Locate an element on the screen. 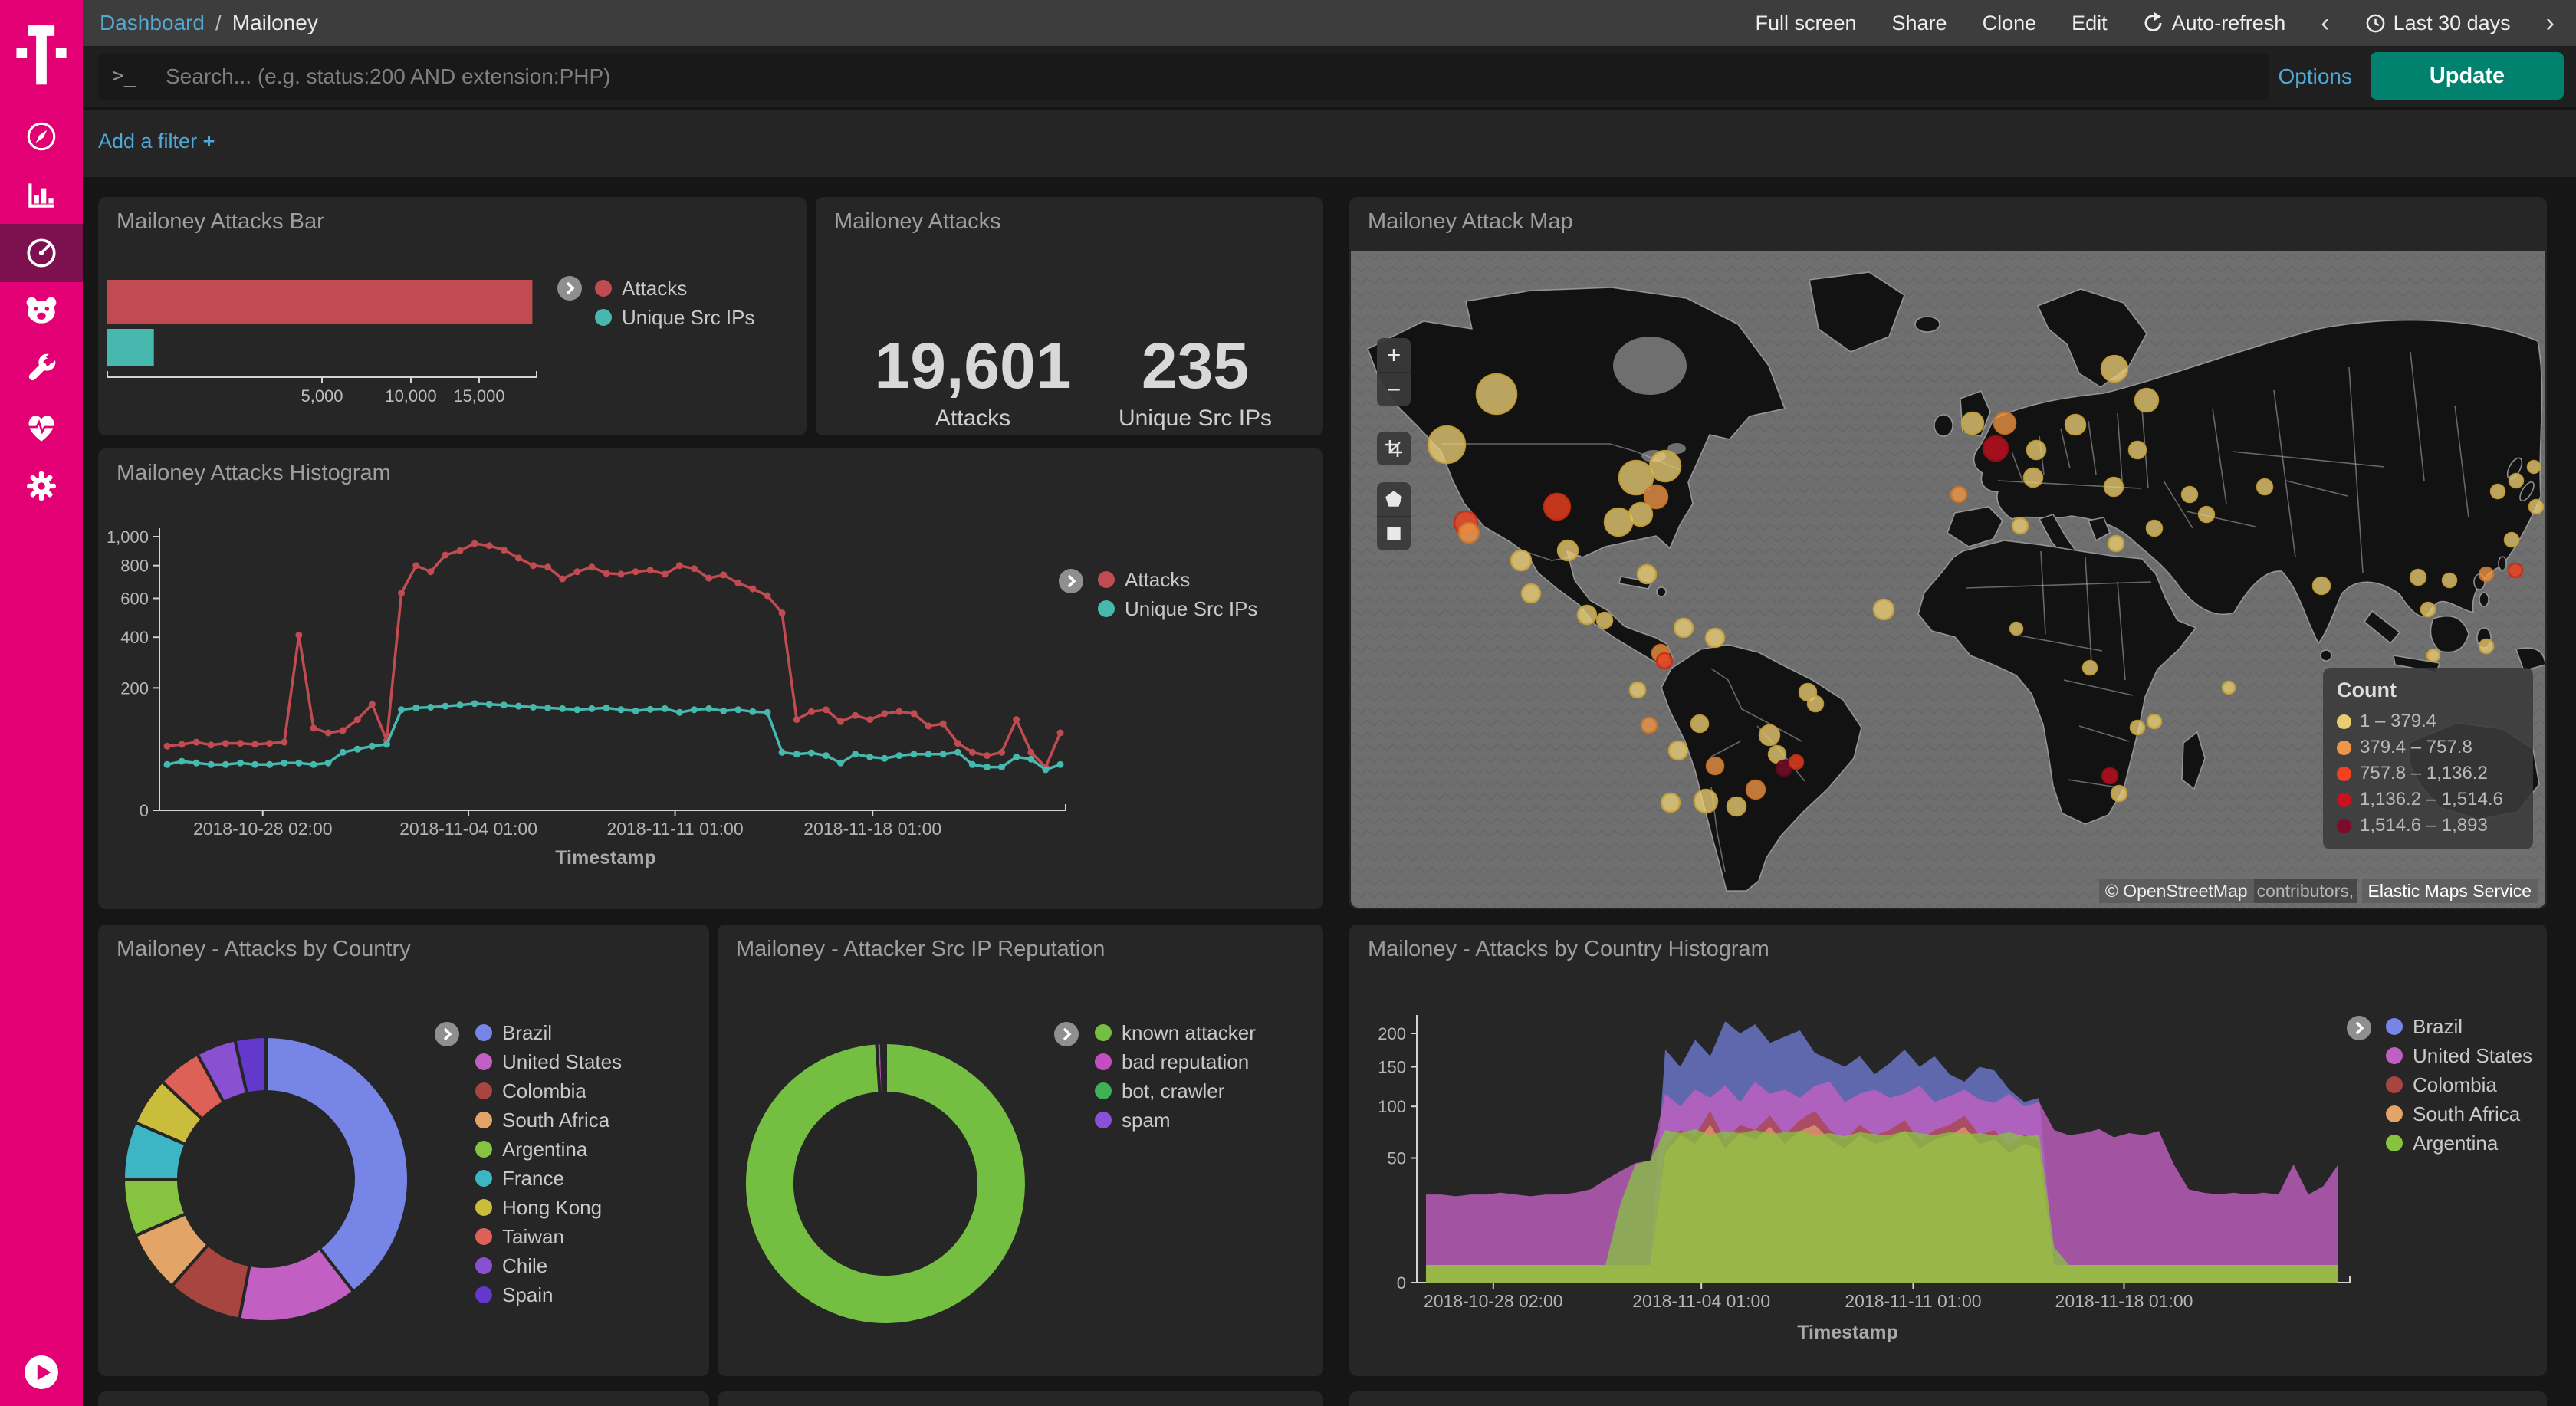 The width and height of the screenshot is (2576, 1406). map-draw-rectangle-button is located at coordinates (1394, 533).